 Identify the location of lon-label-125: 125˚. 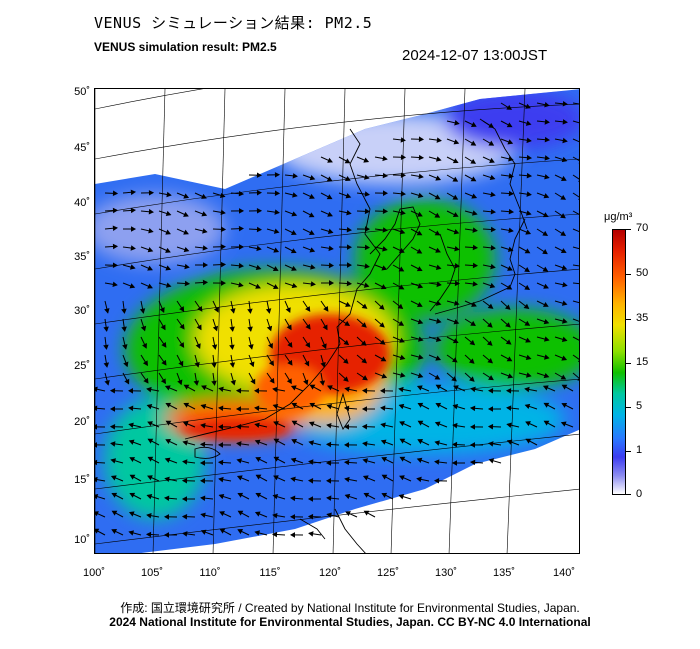
(388, 573).